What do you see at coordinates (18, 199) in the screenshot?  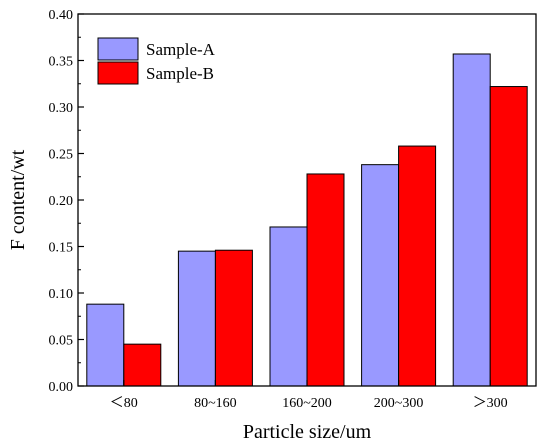 I see `y-axis-title: F content/wt` at bounding box center [18, 199].